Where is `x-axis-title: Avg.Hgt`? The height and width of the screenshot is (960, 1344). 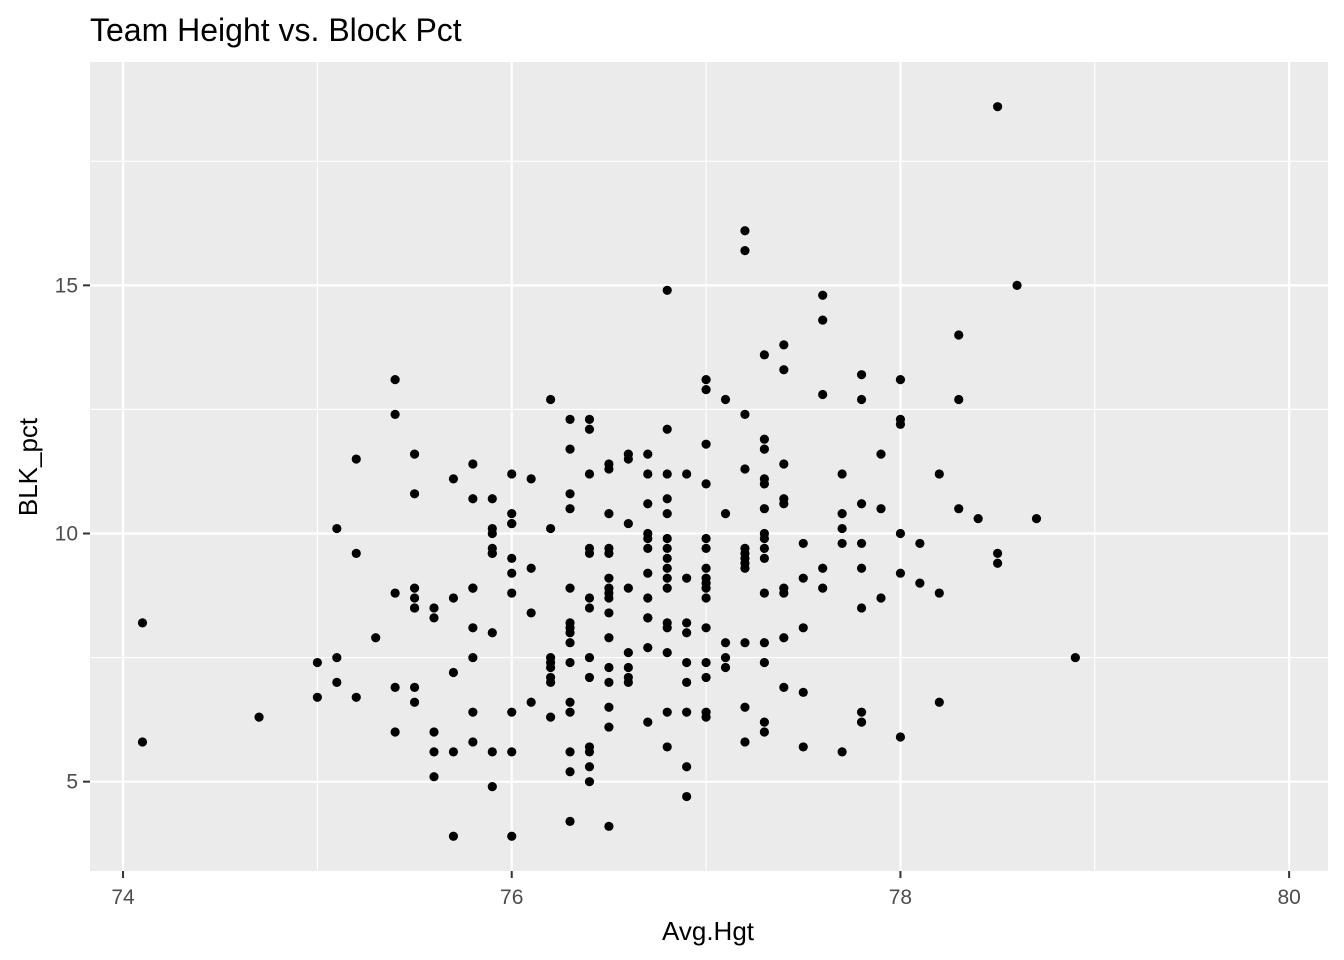
x-axis-title: Avg.Hgt is located at coordinates (708, 931).